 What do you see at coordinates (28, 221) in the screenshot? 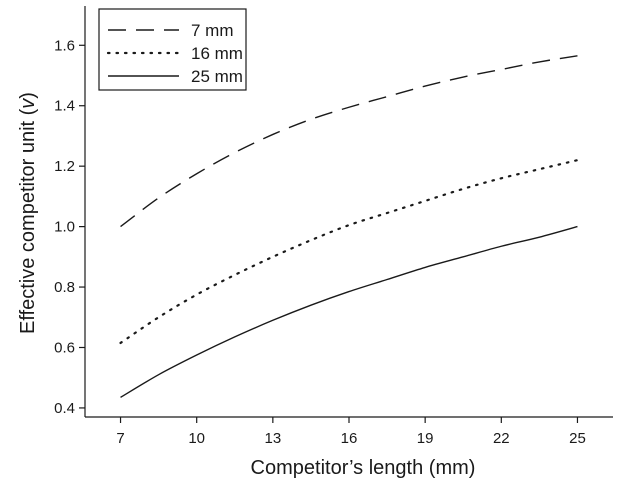
I see `y-axis-title-text: Effective competitor unit (` at bounding box center [28, 221].